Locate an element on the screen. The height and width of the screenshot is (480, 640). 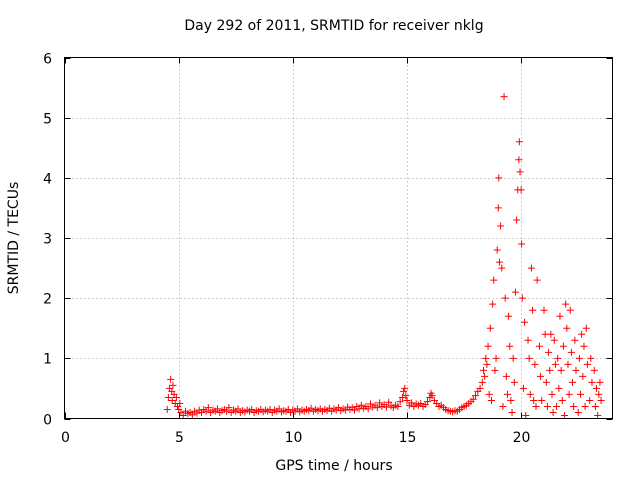
x-tick-label: 5 is located at coordinates (179, 438).